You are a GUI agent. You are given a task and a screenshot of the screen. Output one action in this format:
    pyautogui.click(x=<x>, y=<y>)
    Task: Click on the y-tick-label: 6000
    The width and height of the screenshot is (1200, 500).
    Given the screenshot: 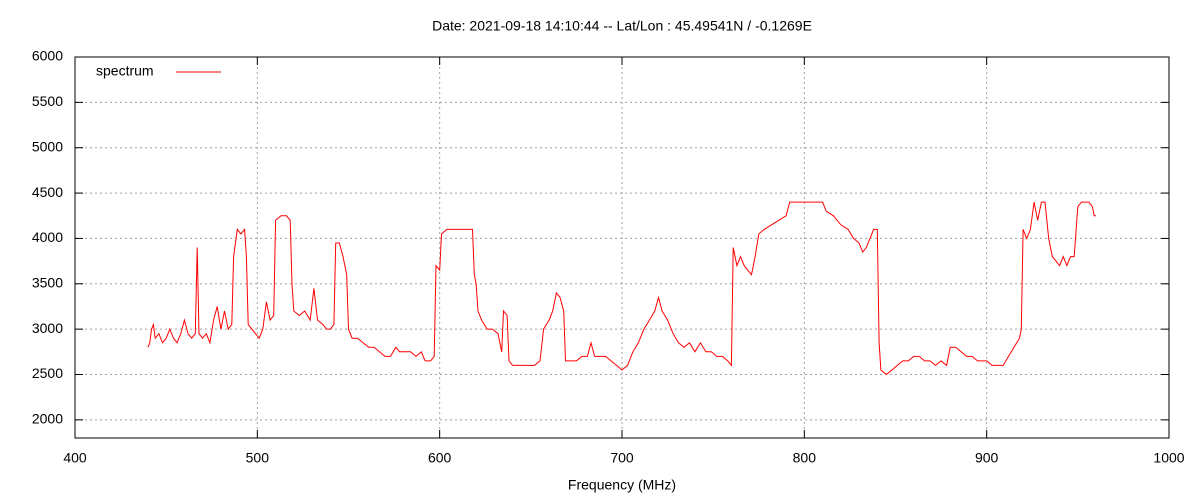 What is the action you would take?
    pyautogui.click(x=47, y=56)
    